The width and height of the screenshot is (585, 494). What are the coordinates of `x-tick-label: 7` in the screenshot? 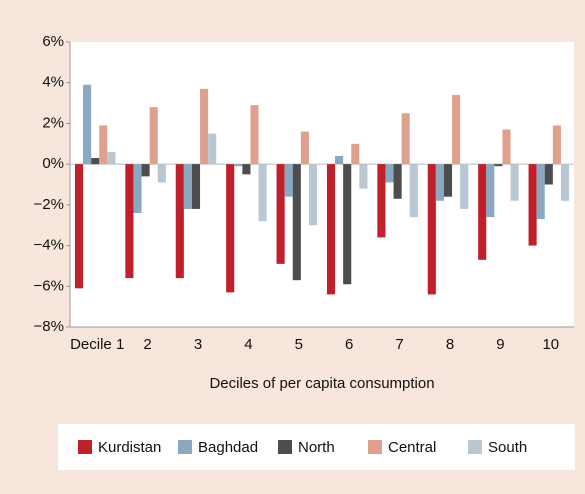 It's located at (399, 344).